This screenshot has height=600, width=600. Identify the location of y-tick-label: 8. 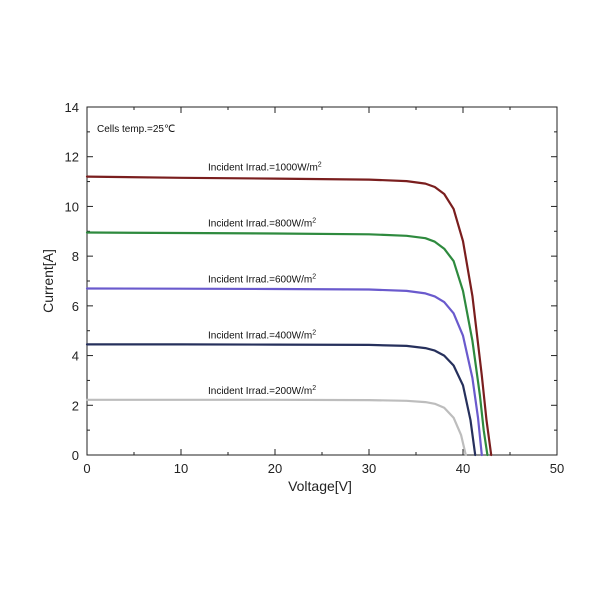
(75, 256).